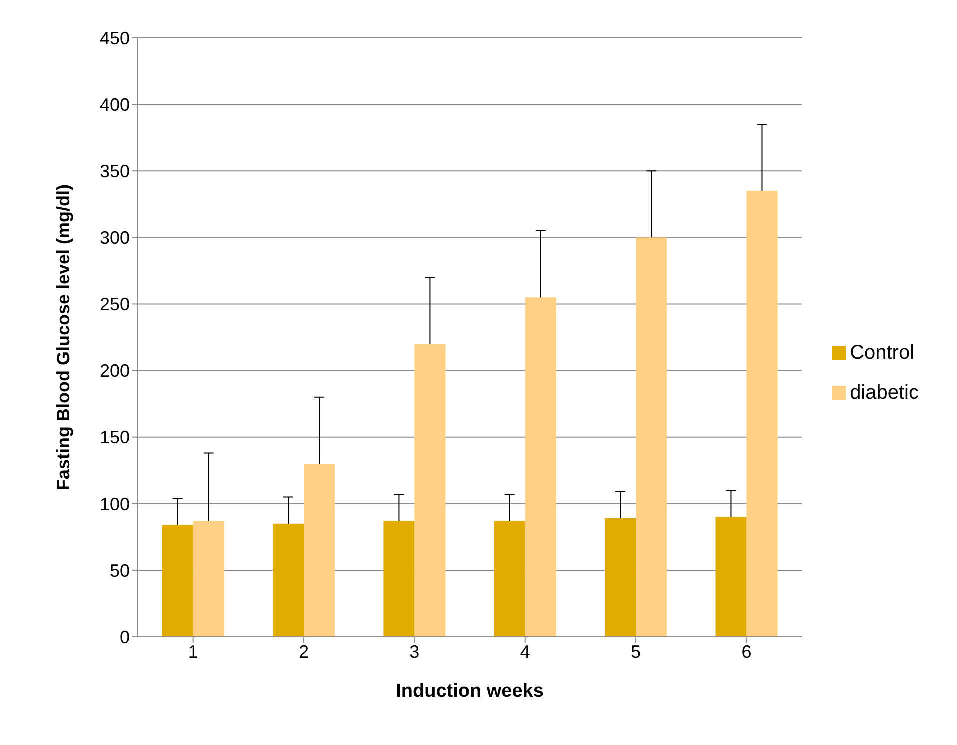  I want to click on y-tick-label: 50, so click(120, 570).